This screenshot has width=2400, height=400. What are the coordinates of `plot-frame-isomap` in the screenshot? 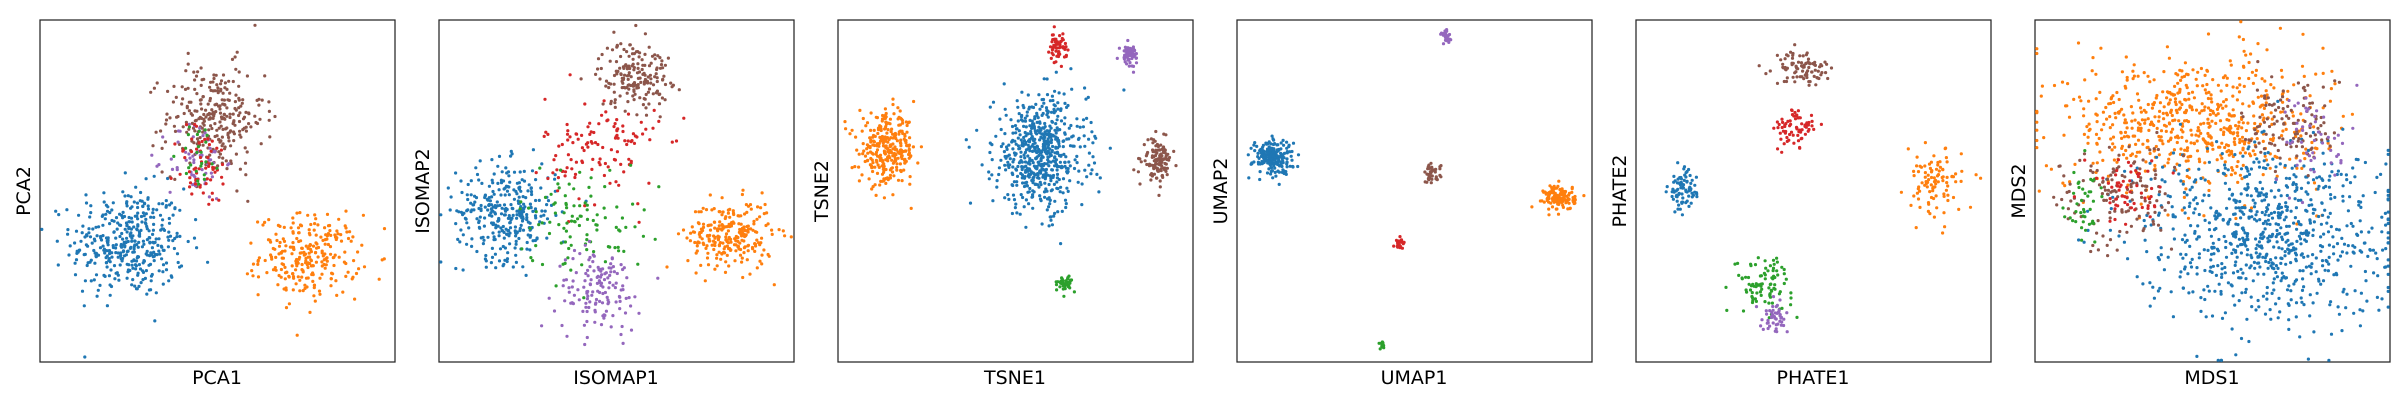 It's located at (616, 191).